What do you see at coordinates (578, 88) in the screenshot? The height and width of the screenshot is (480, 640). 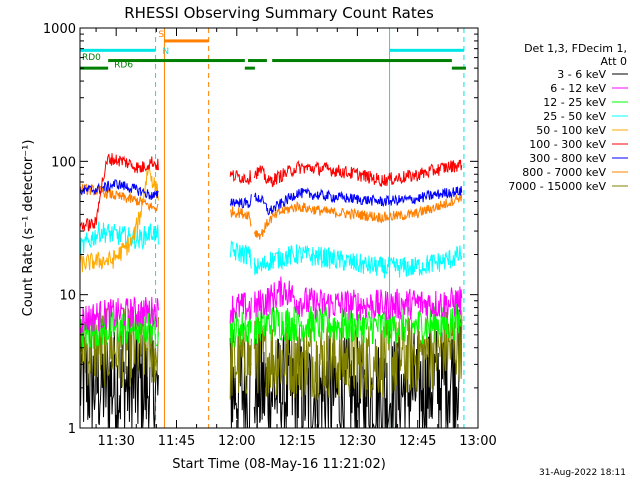 I see `legend-label-1: 6 - 12 keV` at bounding box center [578, 88].